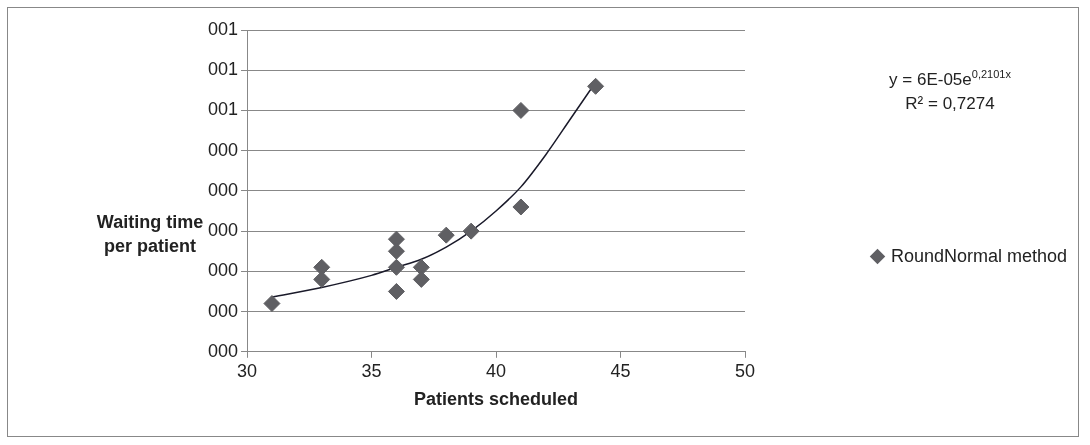  What do you see at coordinates (371, 370) in the screenshot?
I see `x-tick-label: 35` at bounding box center [371, 370].